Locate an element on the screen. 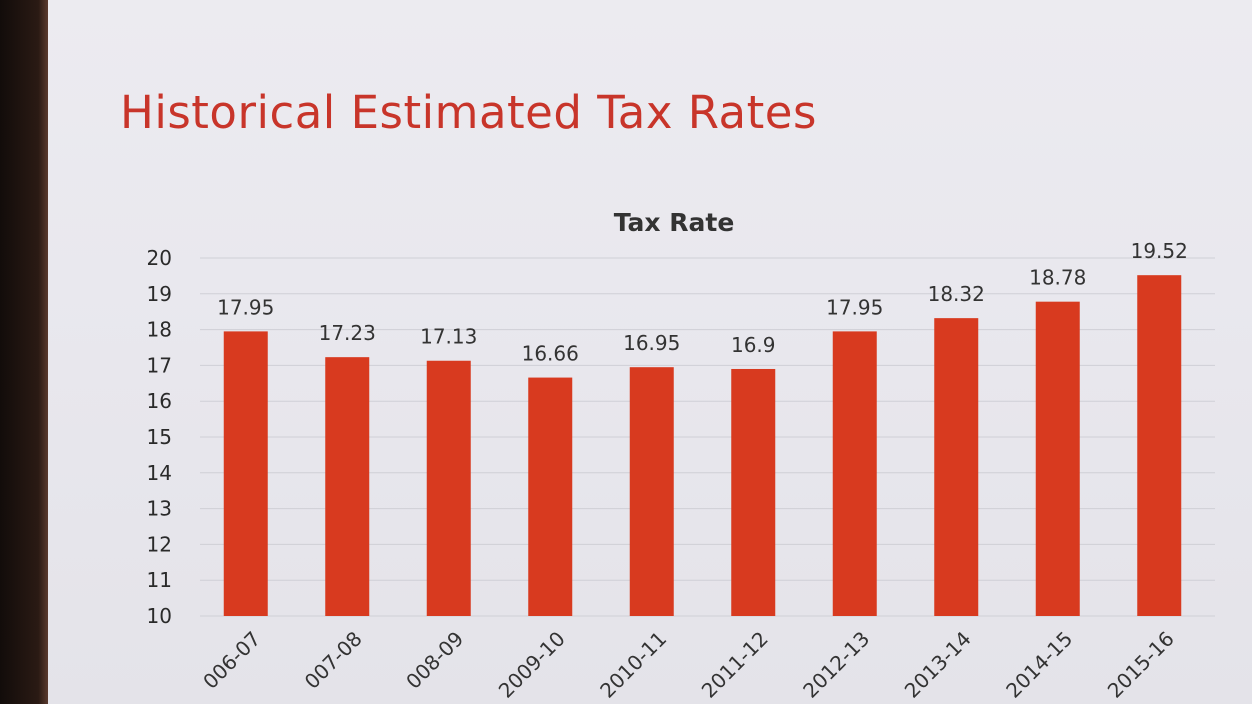 This screenshot has width=1252, height=704. y-tick-label: 15 is located at coordinates (159, 437).